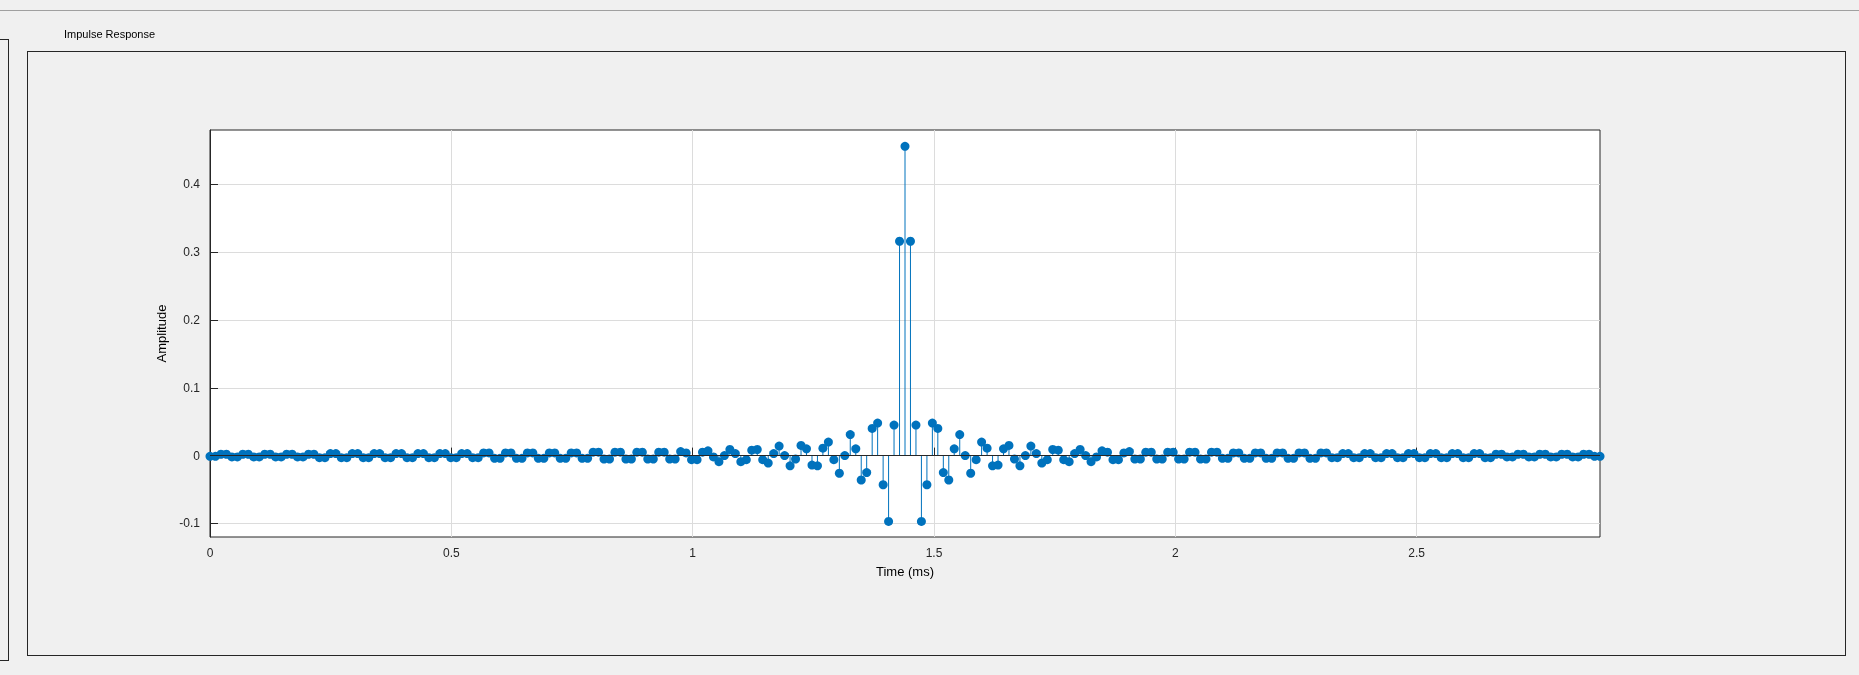 This screenshot has height=675, width=1859. What do you see at coordinates (192, 387) in the screenshot?
I see `y-tick-label: 0.1` at bounding box center [192, 387].